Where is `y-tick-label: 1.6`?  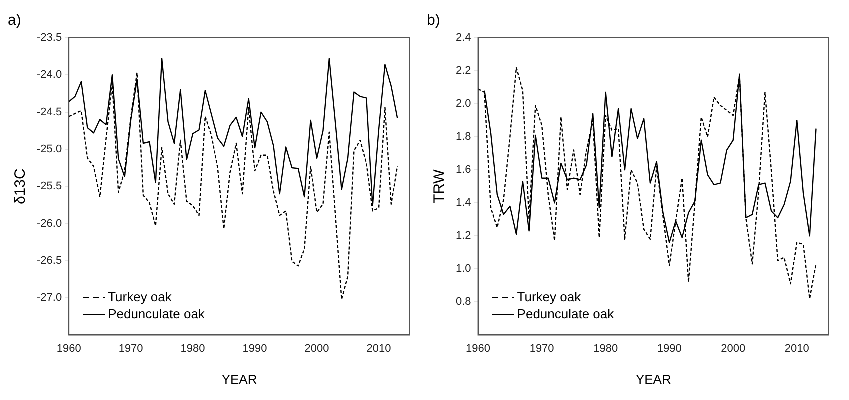
y-tick-label: 1.6 is located at coordinates (464, 170).